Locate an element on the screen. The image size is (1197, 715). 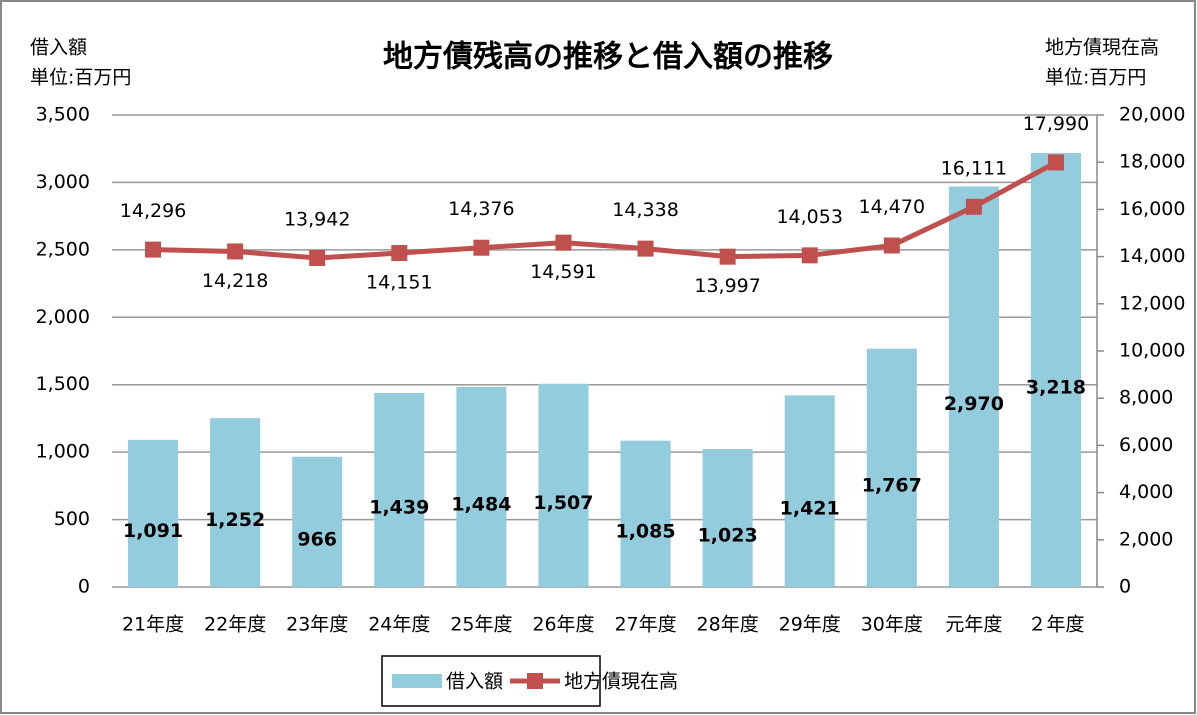
y2-tick-label: 18,000 is located at coordinates (1152, 162).